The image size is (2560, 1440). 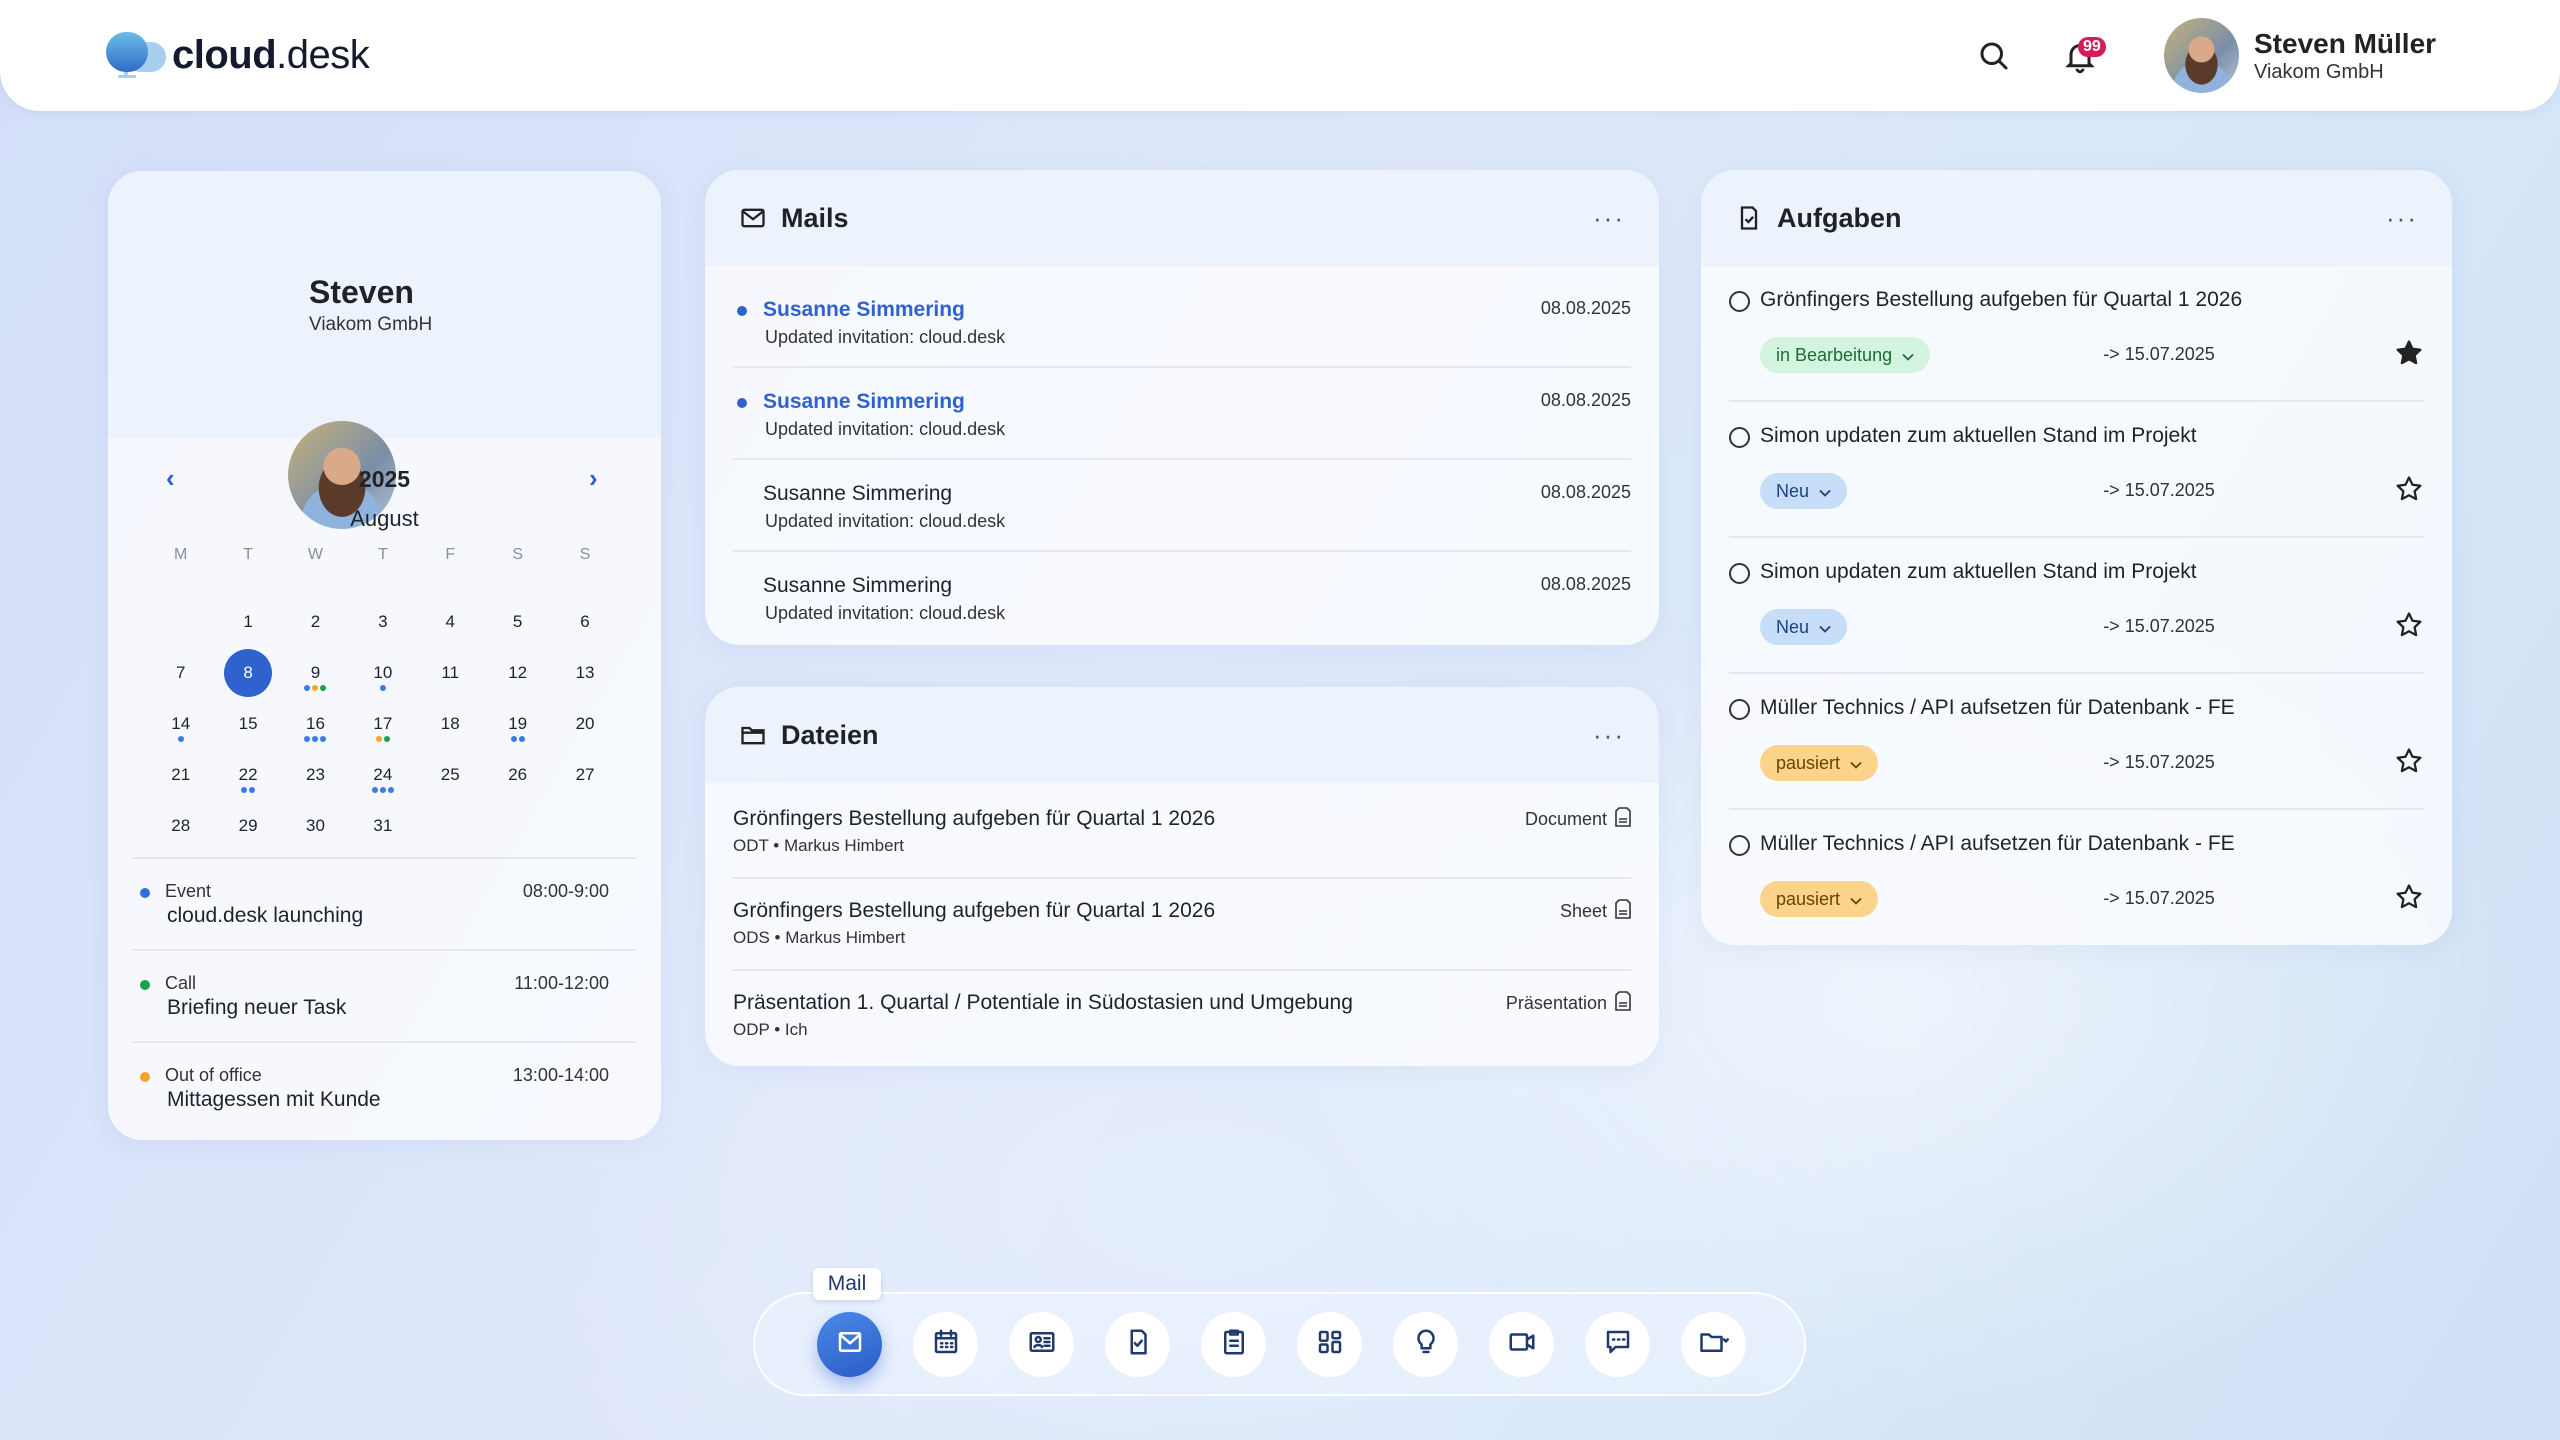 What do you see at coordinates (2201, 55) in the screenshot?
I see `user-avatar` at bounding box center [2201, 55].